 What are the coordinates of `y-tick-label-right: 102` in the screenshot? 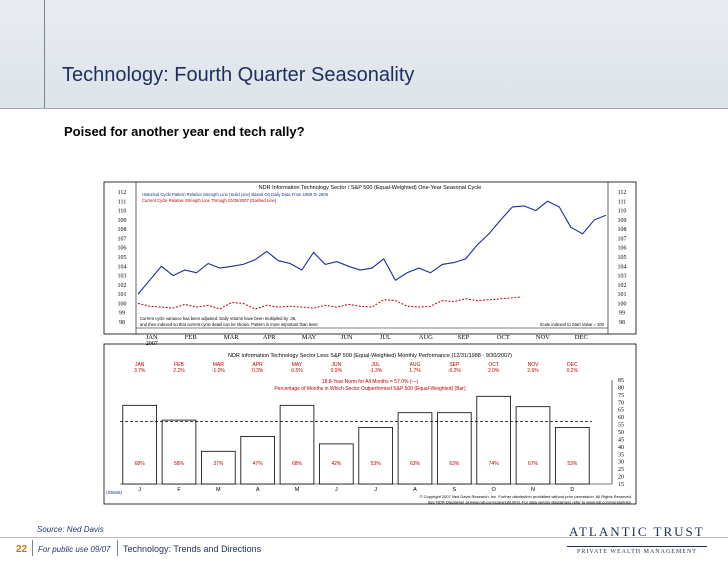 It's located at (622, 286).